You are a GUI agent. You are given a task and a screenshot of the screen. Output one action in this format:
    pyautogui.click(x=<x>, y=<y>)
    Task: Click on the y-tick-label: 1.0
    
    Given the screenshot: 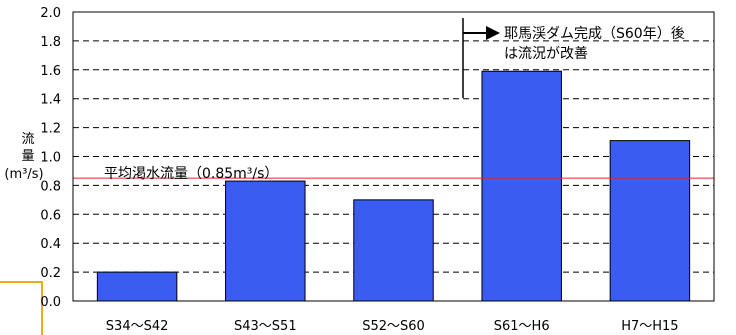 What is the action you would take?
    pyautogui.click(x=50, y=158)
    